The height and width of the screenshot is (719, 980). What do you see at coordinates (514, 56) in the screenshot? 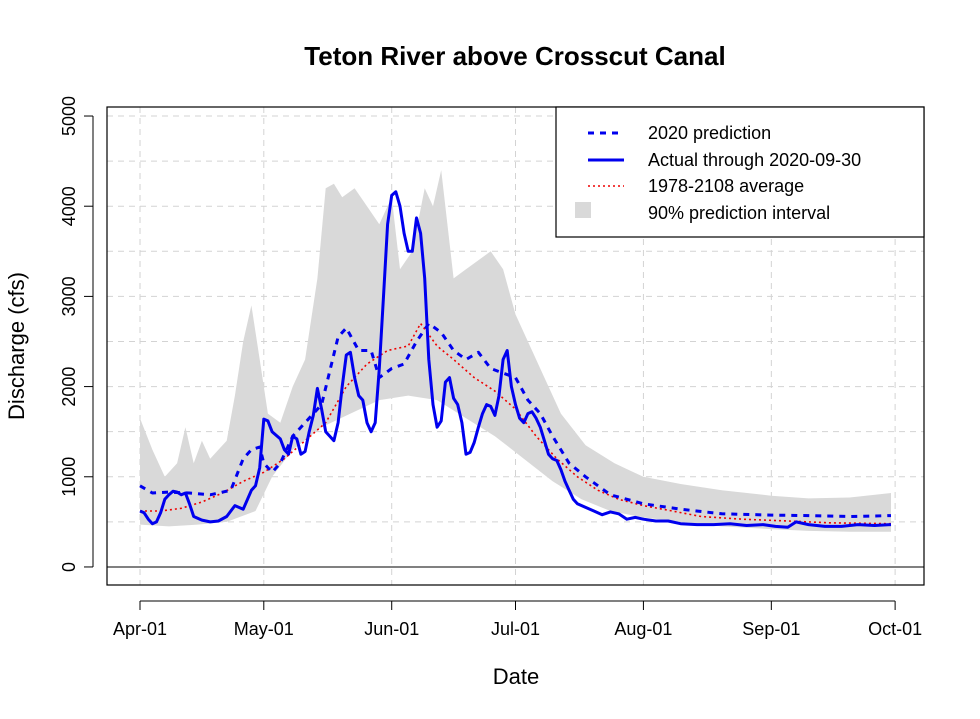
I see `chart-title: Teton River above Crosscut Canal` at bounding box center [514, 56].